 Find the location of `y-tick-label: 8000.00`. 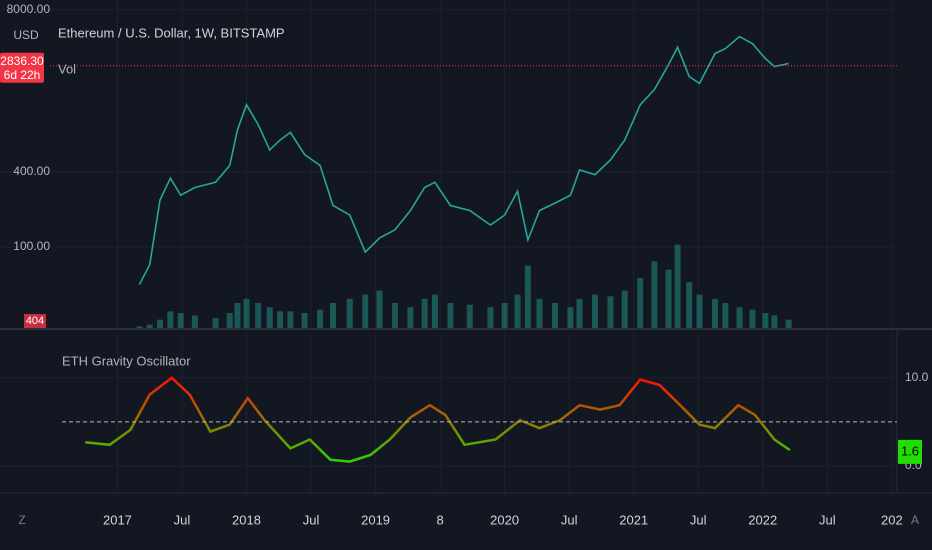

y-tick-label: 8000.00 is located at coordinates (29, 9).